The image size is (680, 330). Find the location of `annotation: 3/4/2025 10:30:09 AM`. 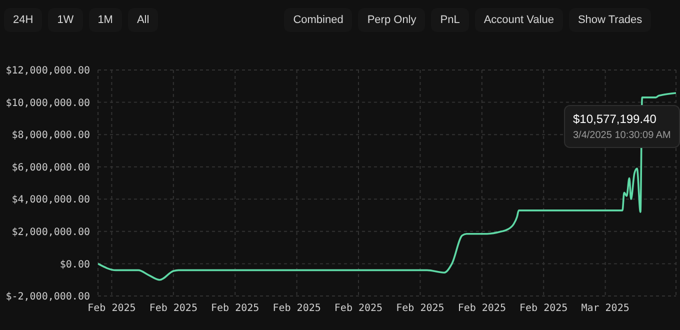

annotation: 3/4/2025 10:30:09 AM is located at coordinates (622, 135).